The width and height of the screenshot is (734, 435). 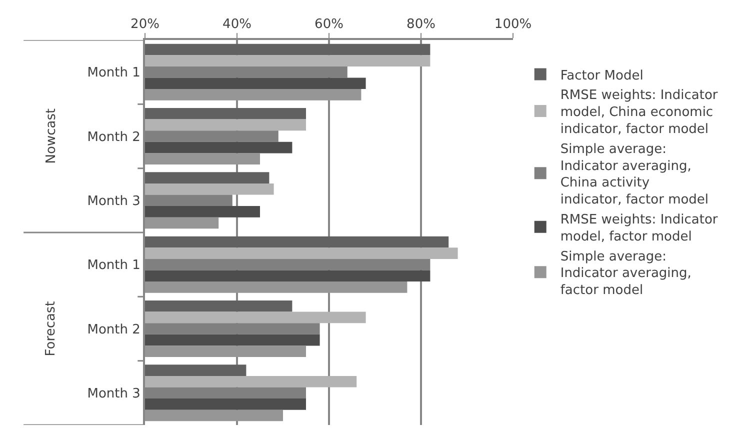 What do you see at coordinates (634, 175) in the screenshot?
I see `legend-label: Simple average: Indicator averaging, China activity indicator, factor model` at bounding box center [634, 175].